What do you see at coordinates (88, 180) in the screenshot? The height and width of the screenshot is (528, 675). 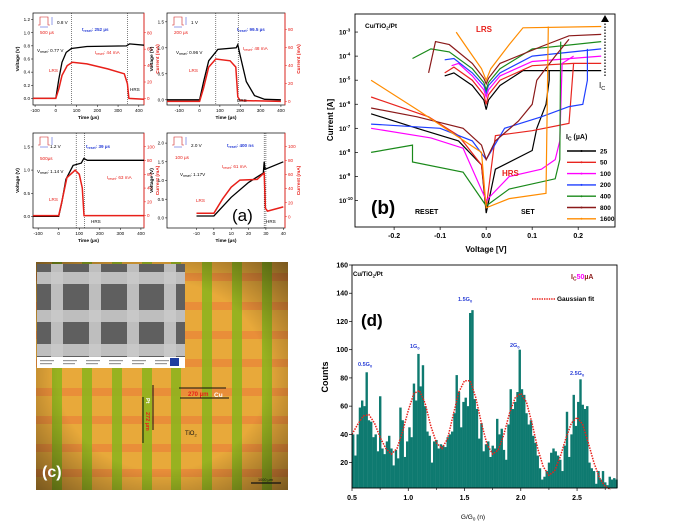 I see `plot-frame` at bounding box center [88, 180].